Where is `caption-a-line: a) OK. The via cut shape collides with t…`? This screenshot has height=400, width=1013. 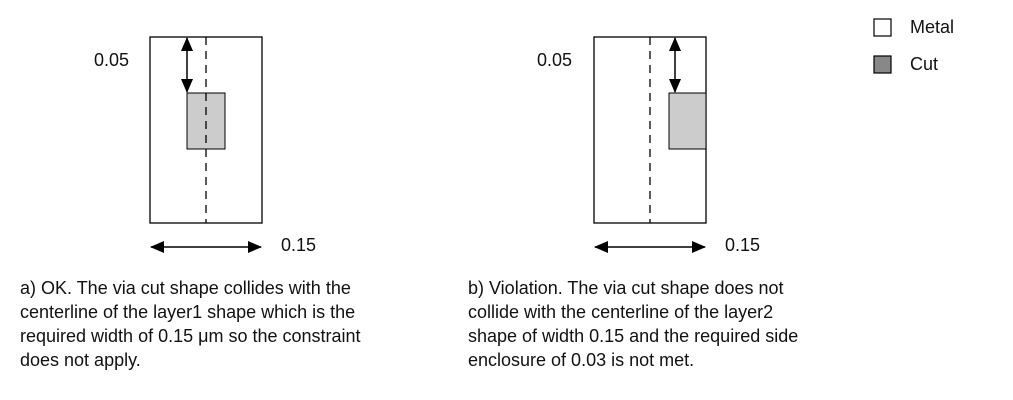
caption-a-line: a) OK. The via cut shape collides with t… is located at coordinates (185, 288).